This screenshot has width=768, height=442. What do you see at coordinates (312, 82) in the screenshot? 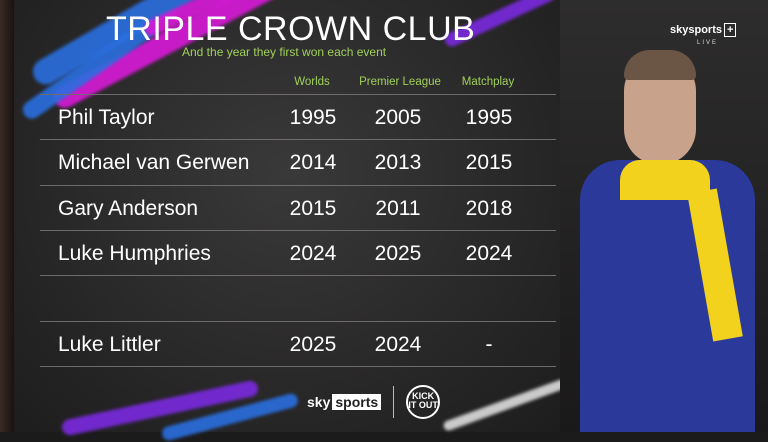
I see `column-header-worlds: Worlds` at bounding box center [312, 82].